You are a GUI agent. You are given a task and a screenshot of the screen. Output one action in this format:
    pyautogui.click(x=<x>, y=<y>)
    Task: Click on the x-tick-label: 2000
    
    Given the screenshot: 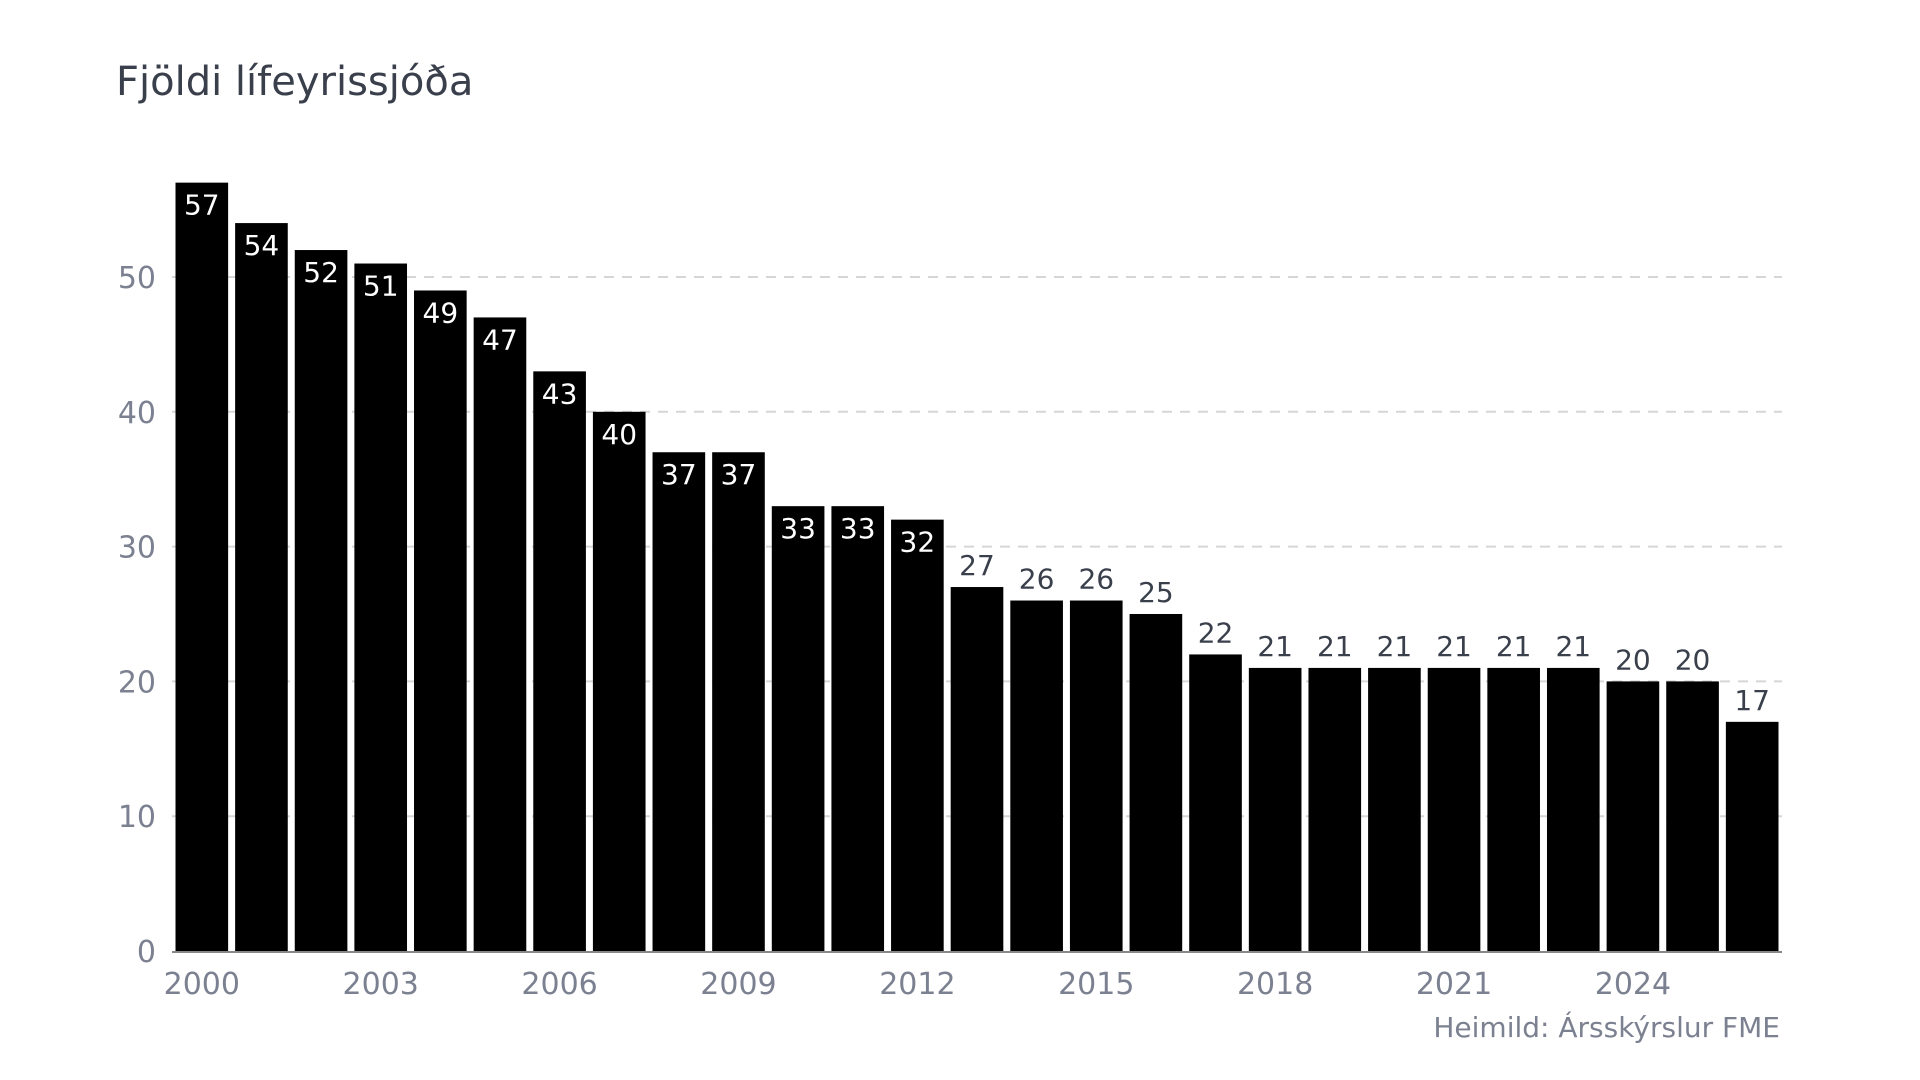 What is the action you would take?
    pyautogui.click(x=202, y=984)
    